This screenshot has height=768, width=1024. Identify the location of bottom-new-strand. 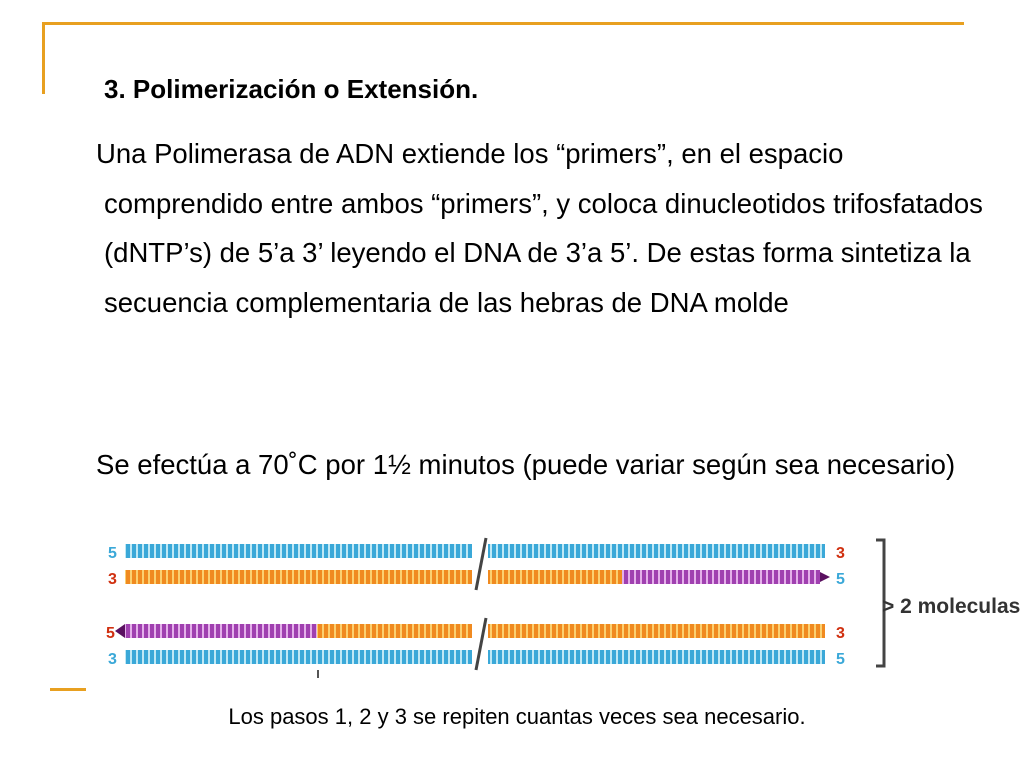
(571, 631).